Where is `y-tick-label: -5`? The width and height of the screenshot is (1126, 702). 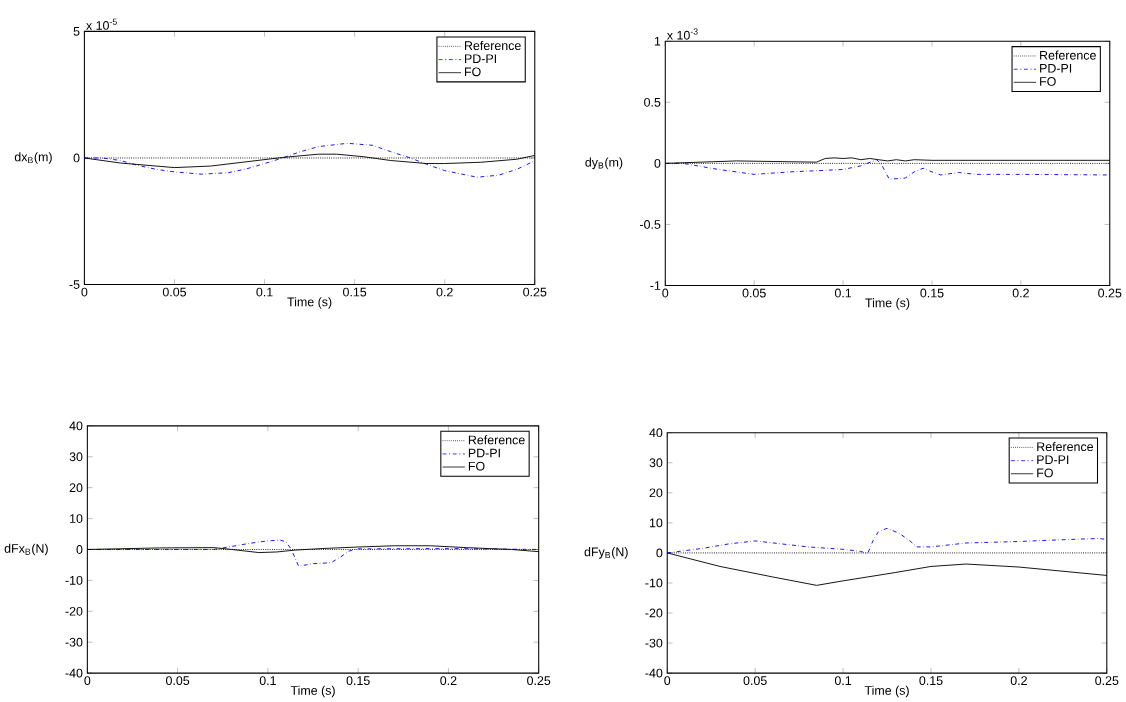 y-tick-label: -5 is located at coordinates (74, 285).